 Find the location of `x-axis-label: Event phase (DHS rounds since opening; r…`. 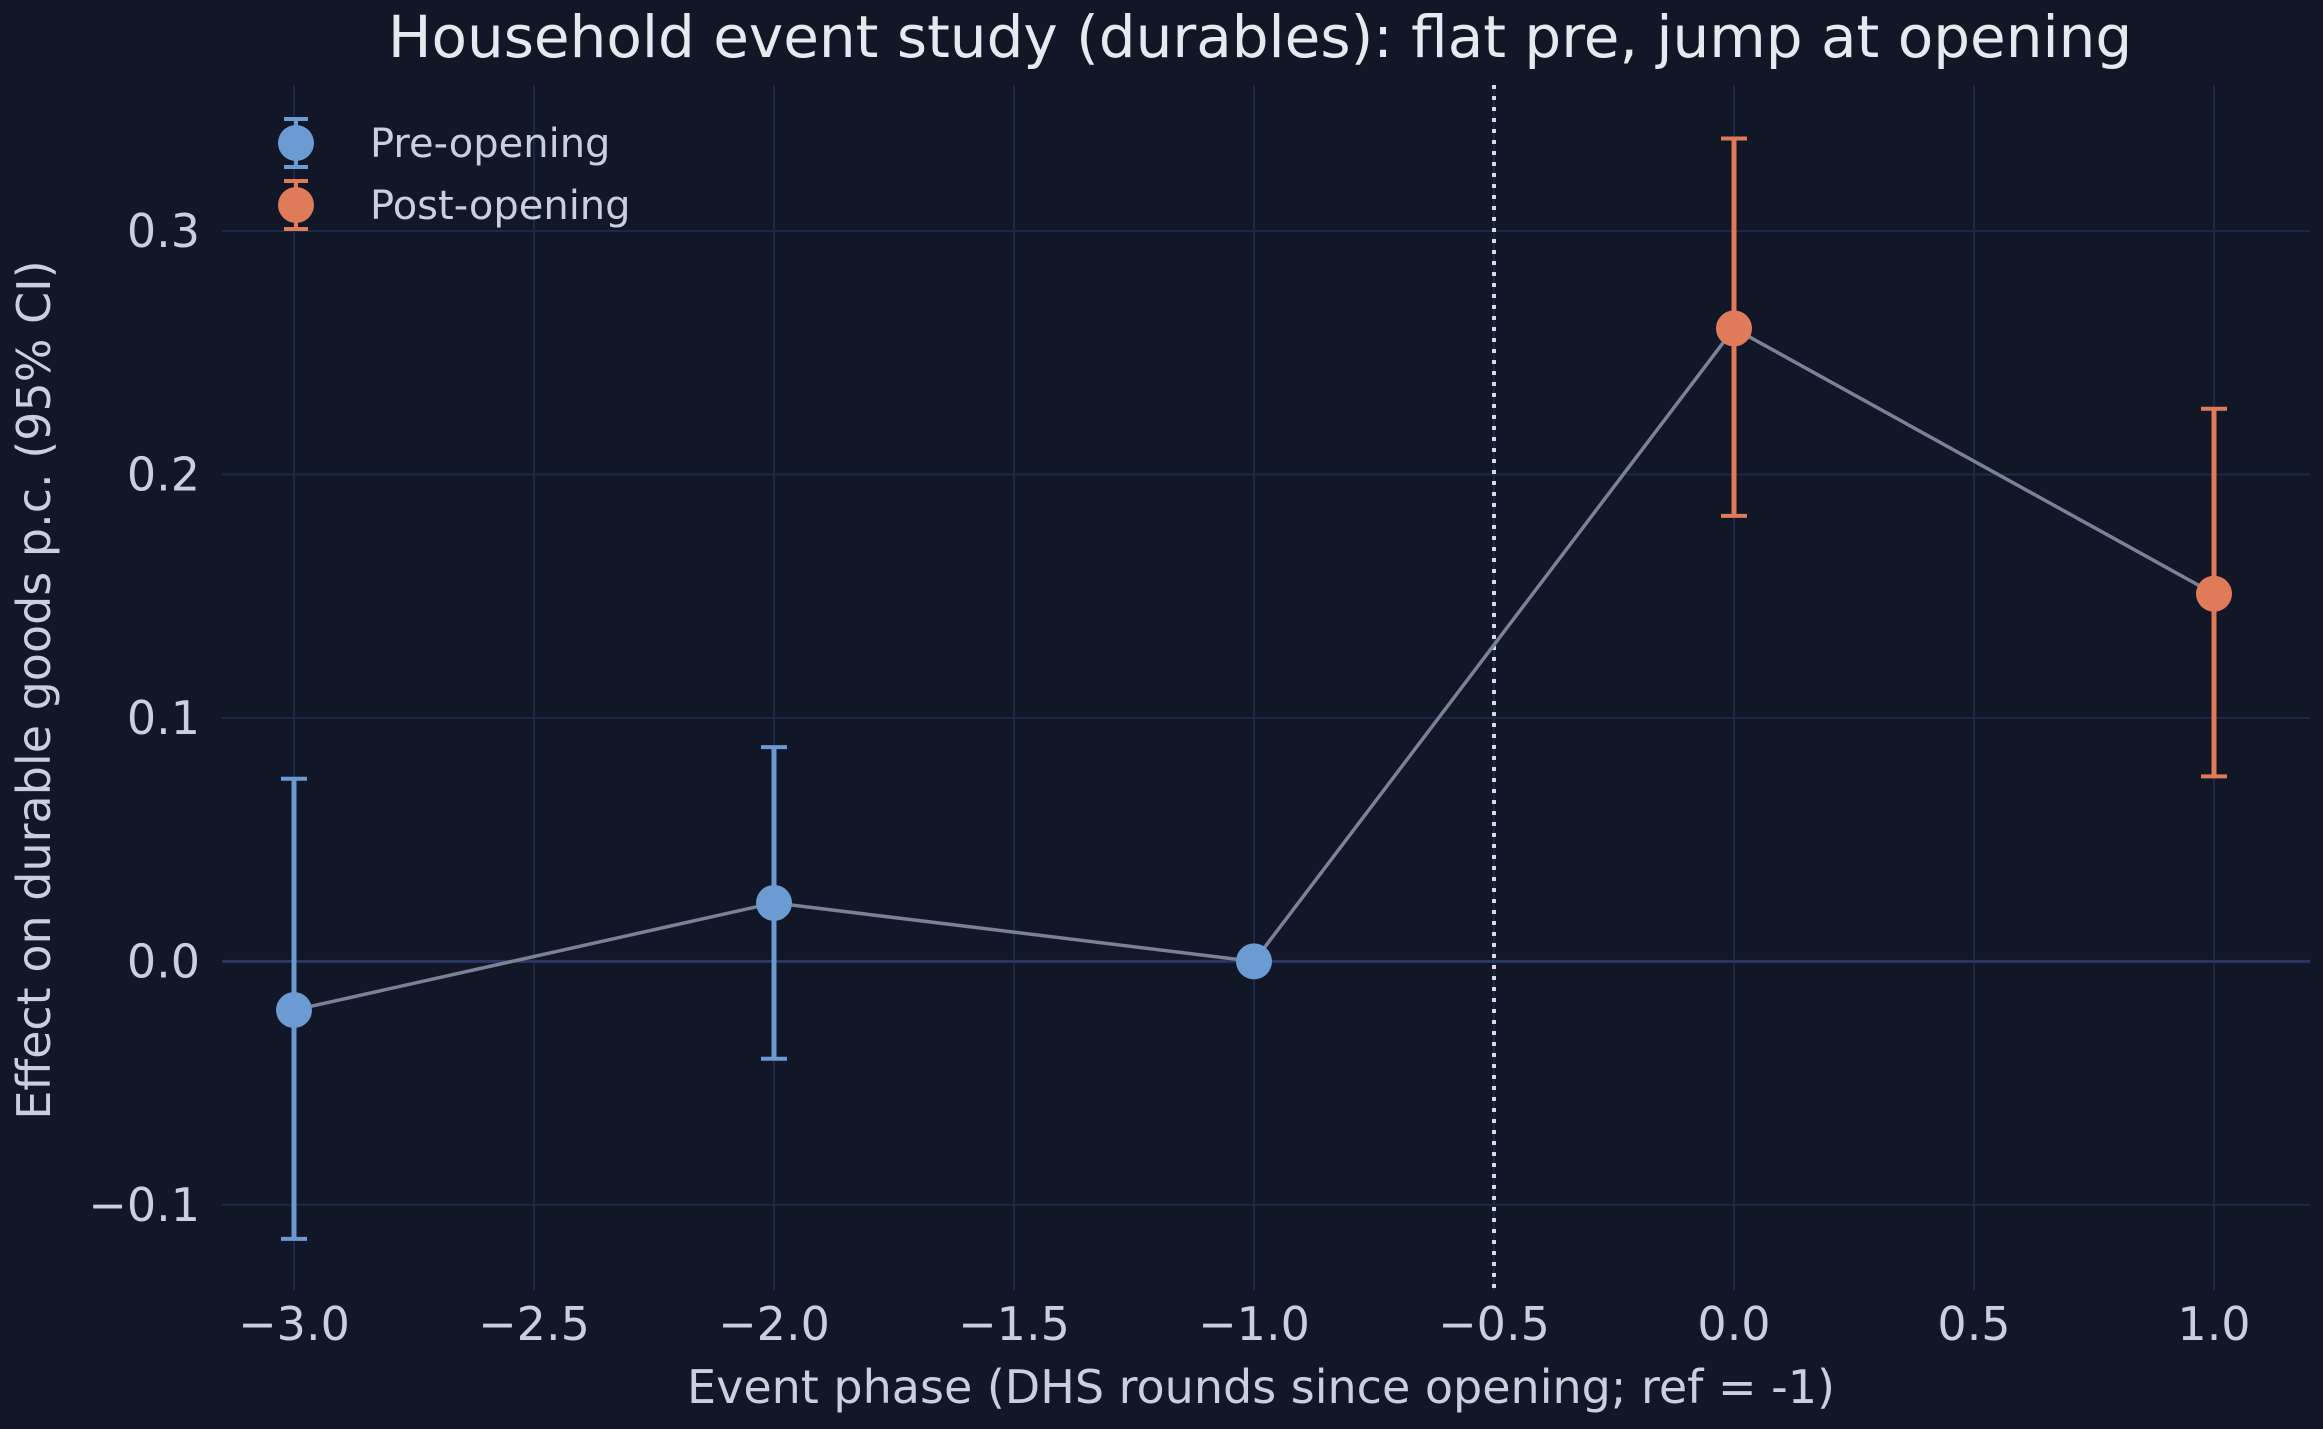

x-axis-label: Event phase (DHS rounds since opening; r… is located at coordinates (1261, 1387).